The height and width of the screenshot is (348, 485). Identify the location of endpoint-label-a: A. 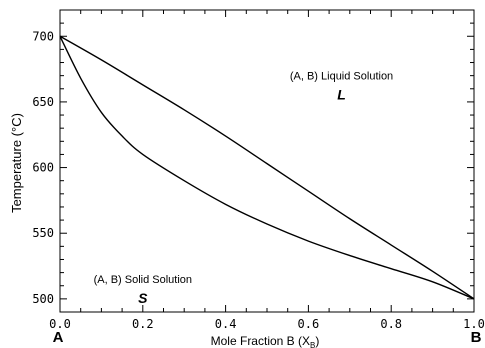
(58, 337).